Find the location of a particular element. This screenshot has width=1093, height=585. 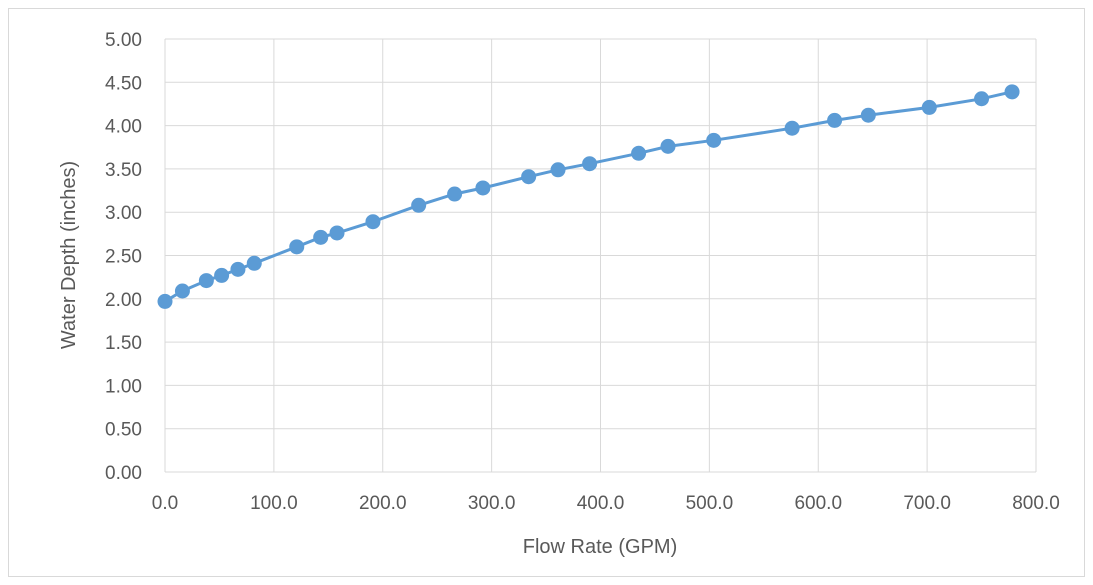

x-tick-label: 300.0 is located at coordinates (492, 503).